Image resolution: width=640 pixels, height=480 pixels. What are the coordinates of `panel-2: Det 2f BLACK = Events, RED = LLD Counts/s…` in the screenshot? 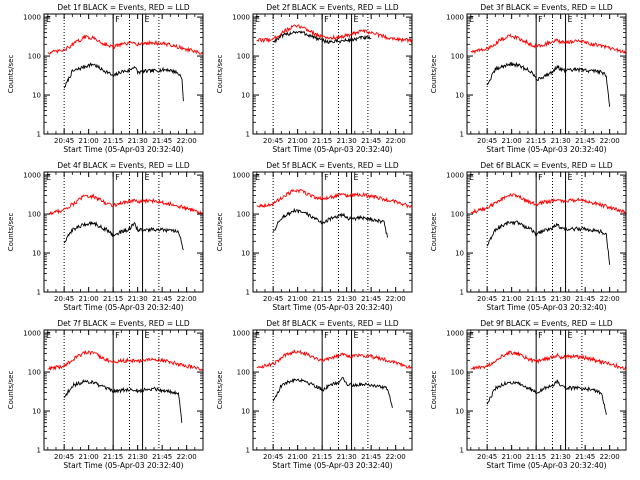 It's located at (314, 78).